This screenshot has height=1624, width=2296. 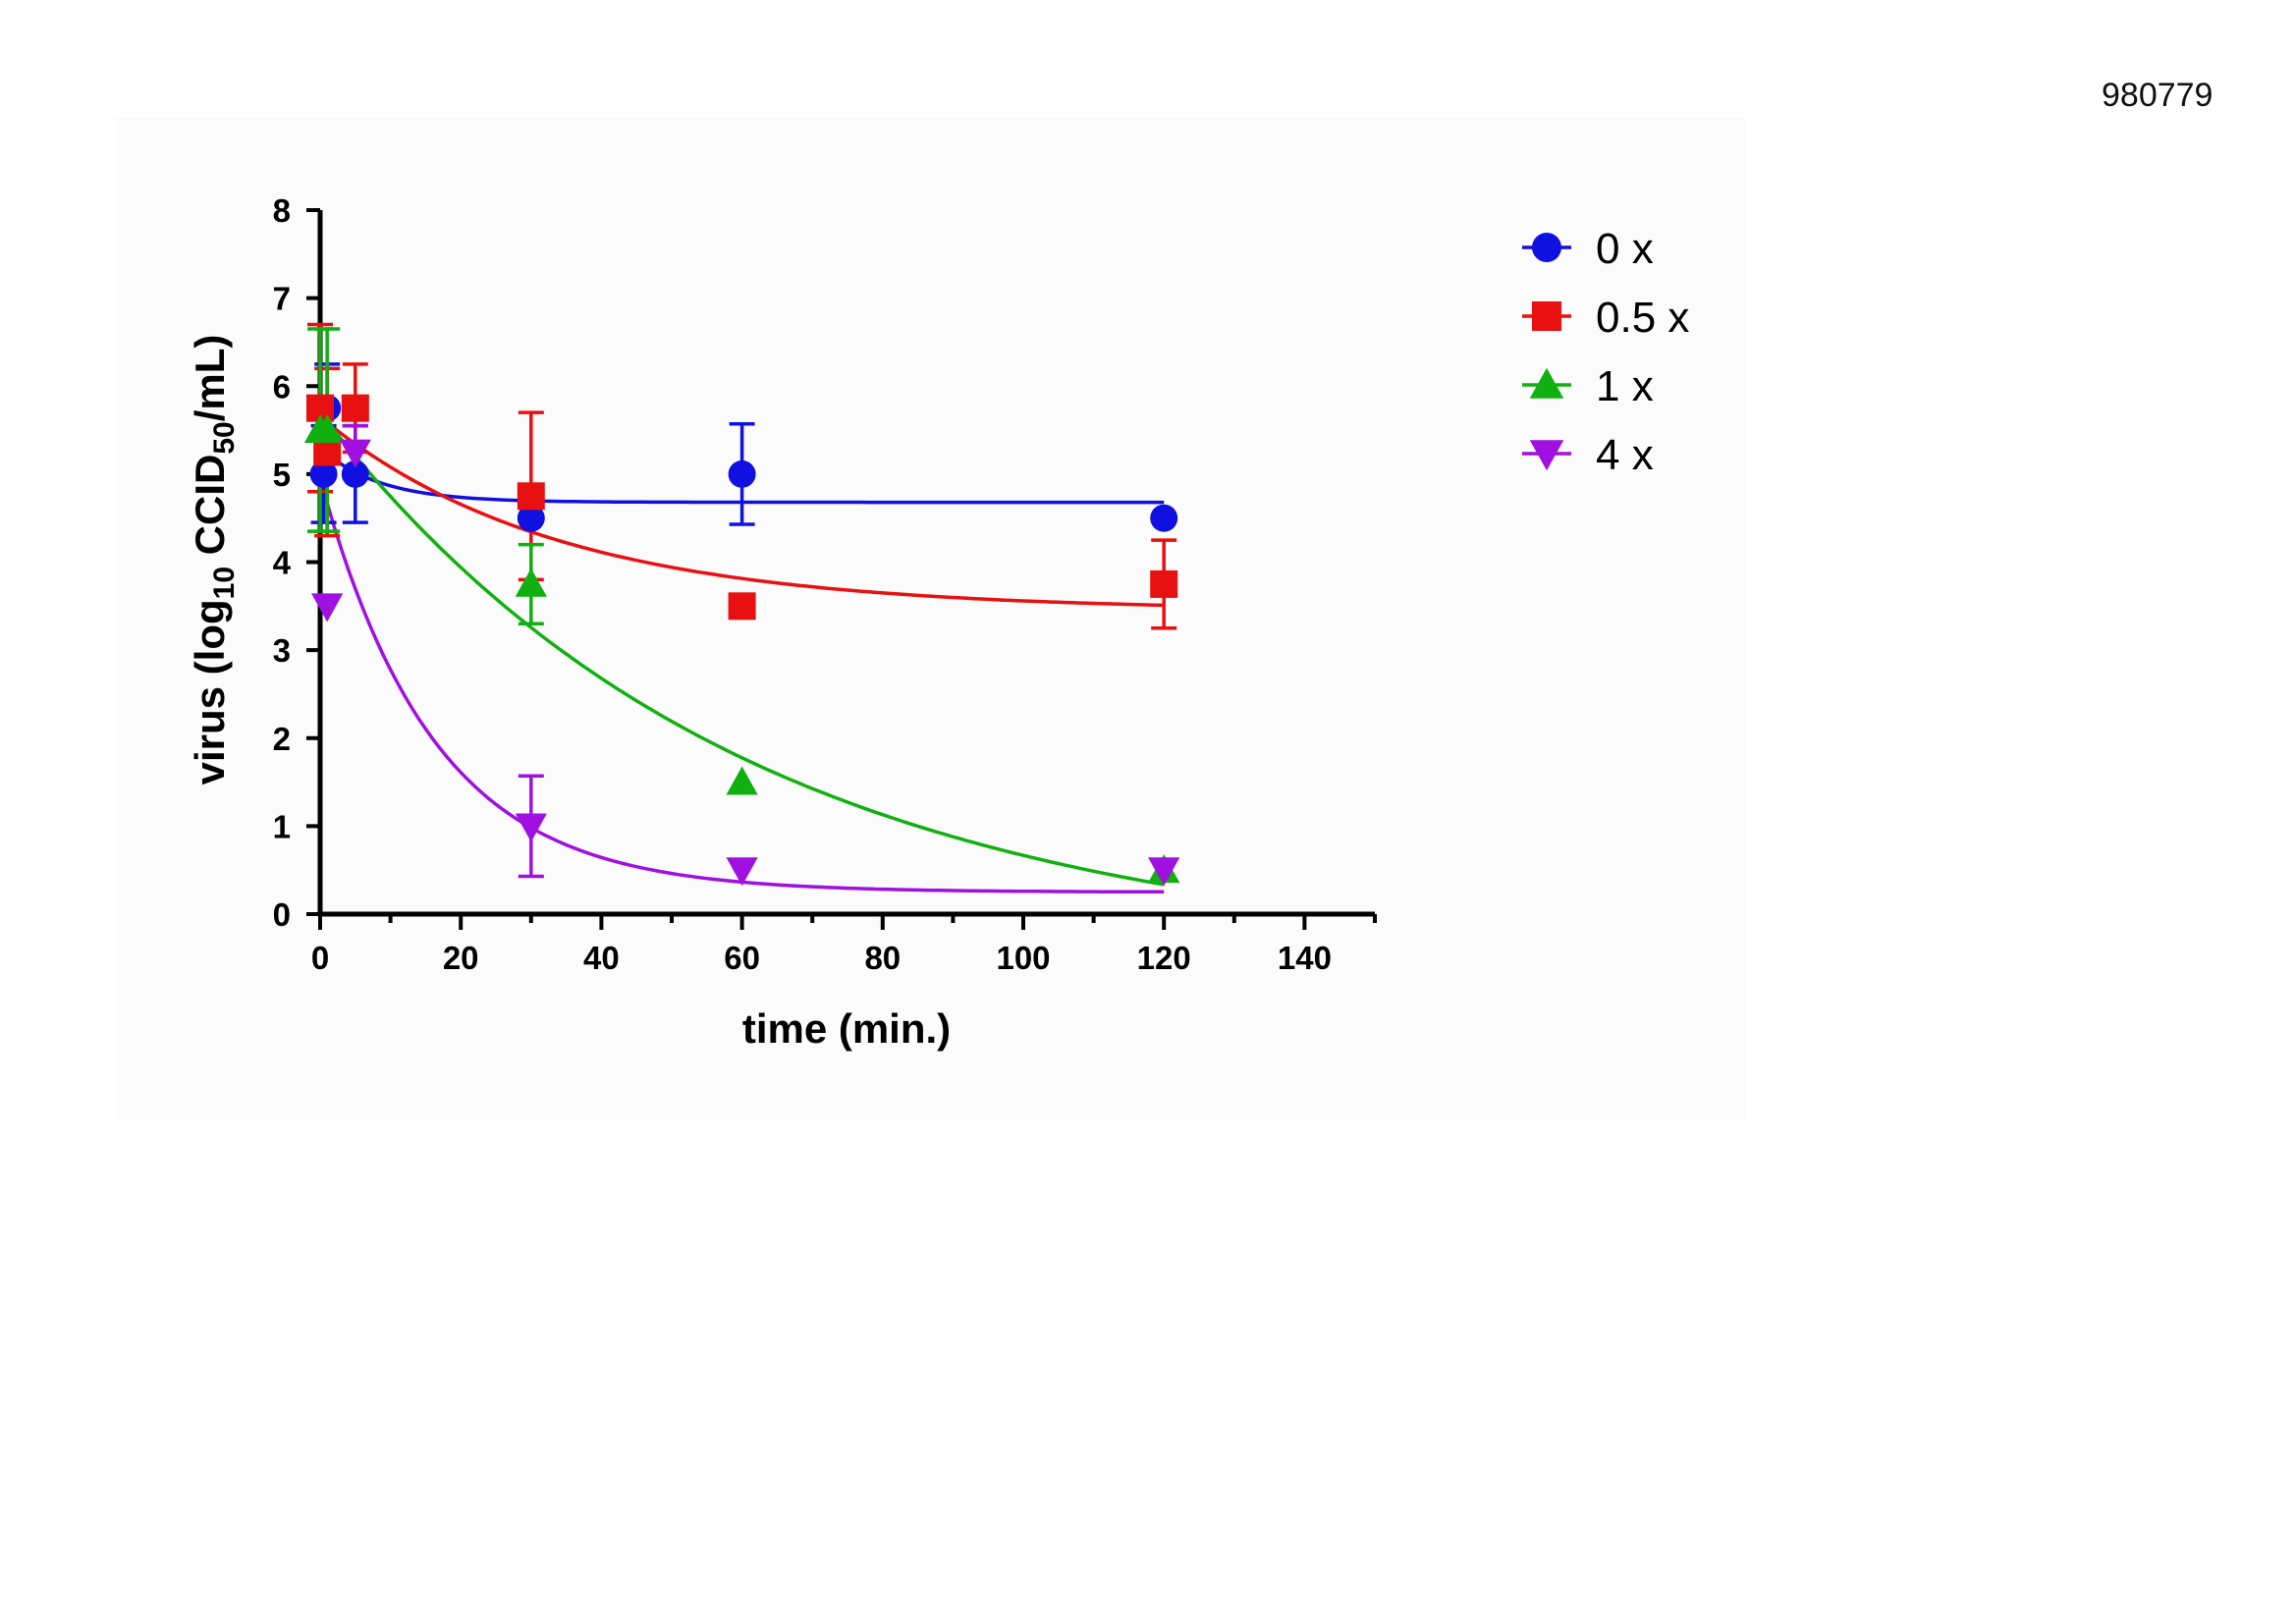 What do you see at coordinates (1642, 318) in the screenshot?
I see `legend-label: 0.5 x` at bounding box center [1642, 318].